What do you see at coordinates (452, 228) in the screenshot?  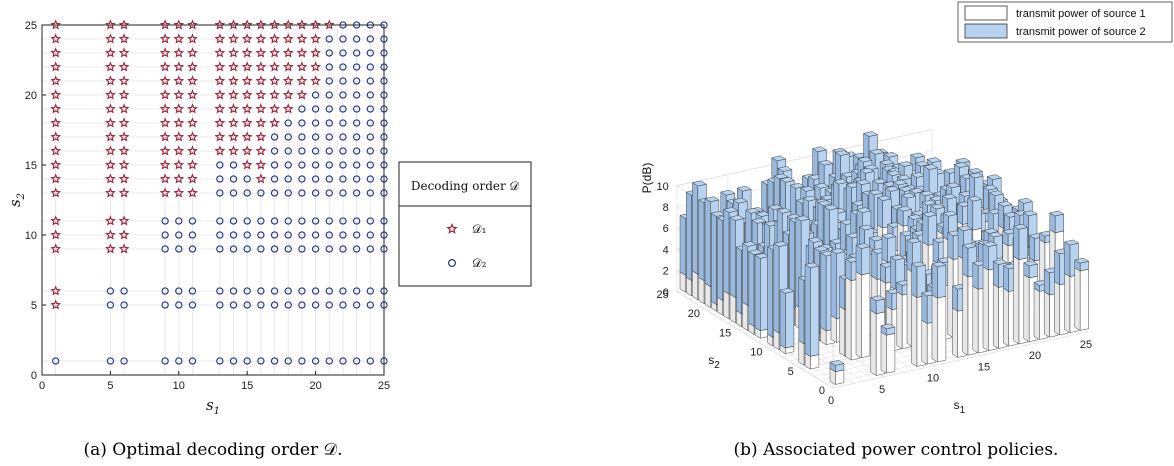 I see `legend-marker-d1` at bounding box center [452, 228].